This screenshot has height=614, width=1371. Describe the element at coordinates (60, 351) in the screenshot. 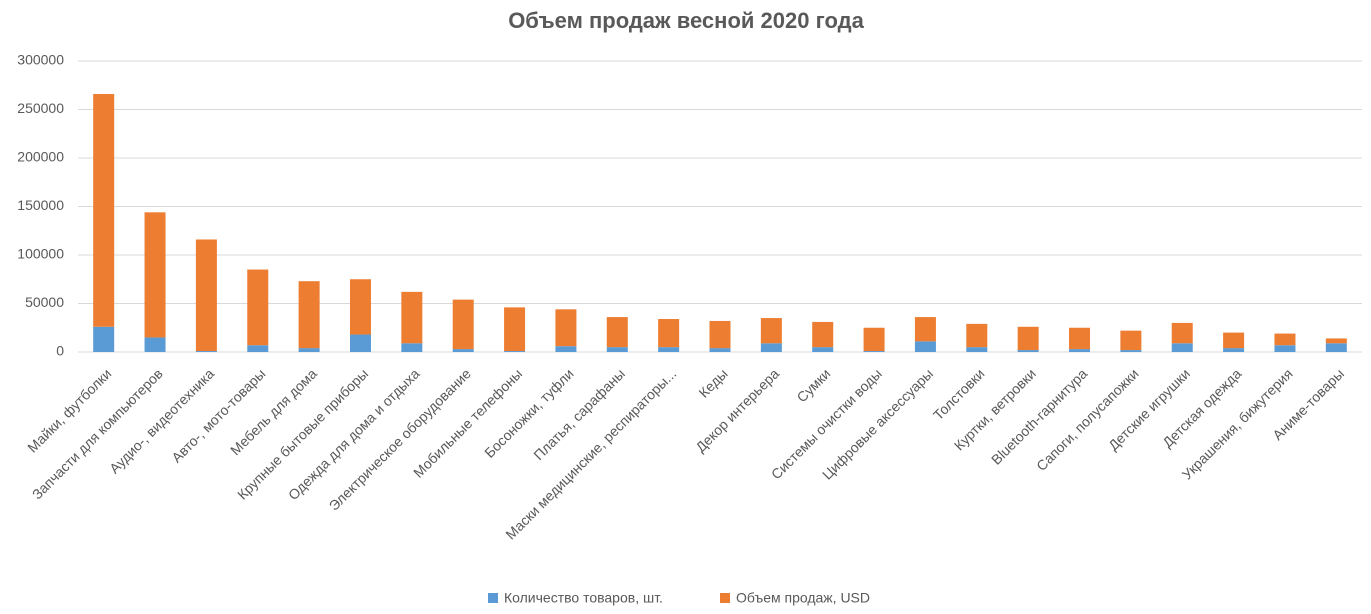

I see `y-tick-label: 0` at that location.